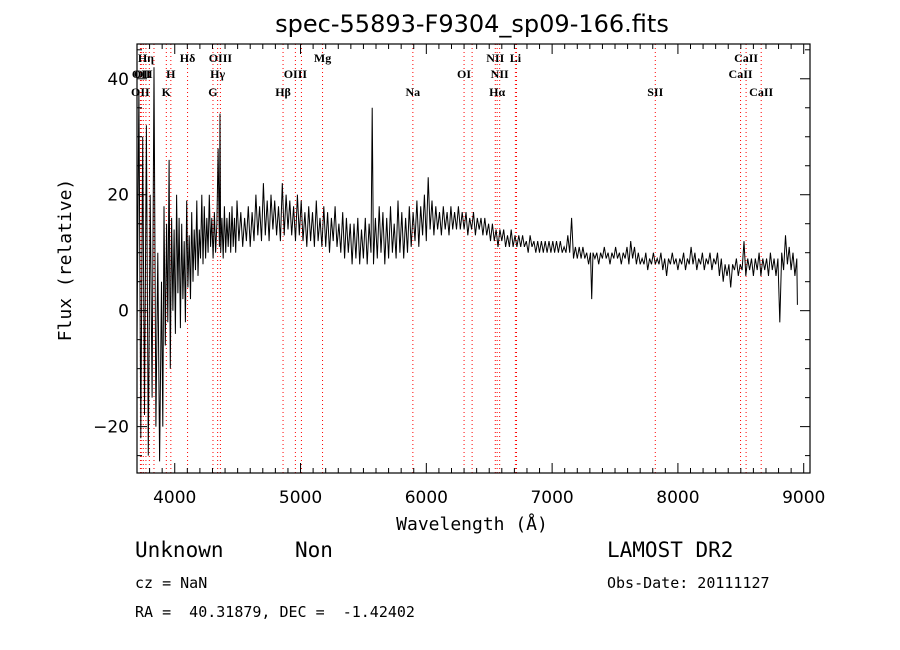 The image size is (900, 650). Describe the element at coordinates (188, 58) in the screenshot. I see `line-label: Hδ` at that location.